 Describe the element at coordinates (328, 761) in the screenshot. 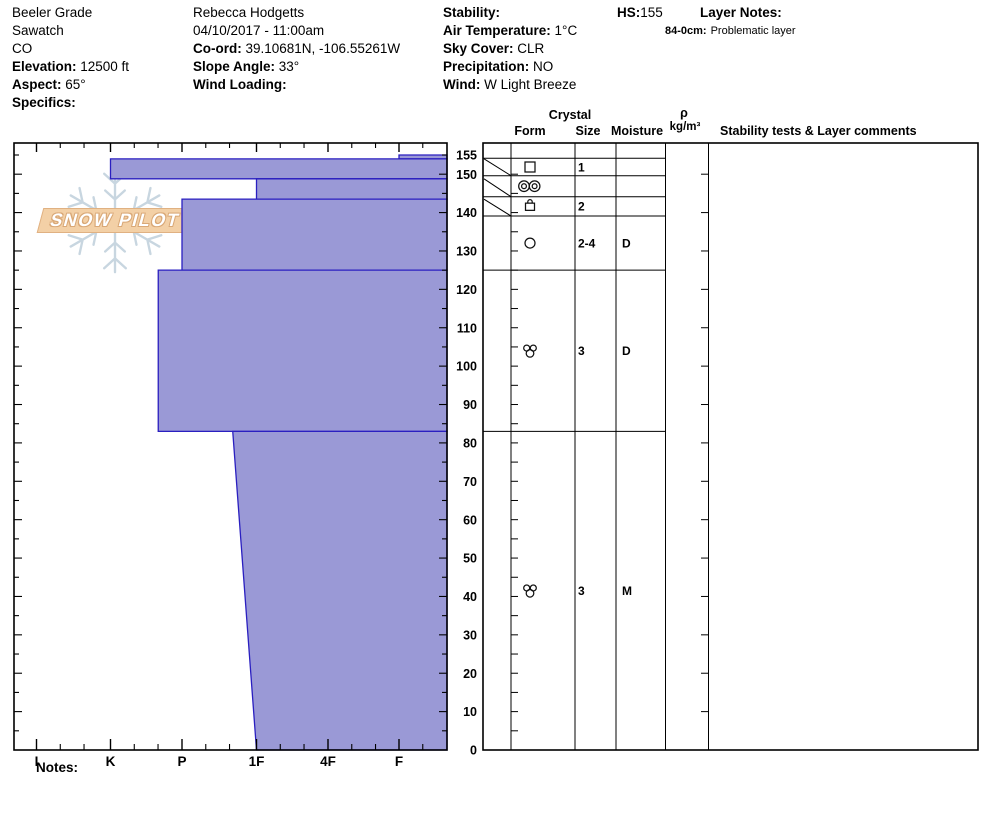

I see `hardness-axis-label: 4F` at that location.